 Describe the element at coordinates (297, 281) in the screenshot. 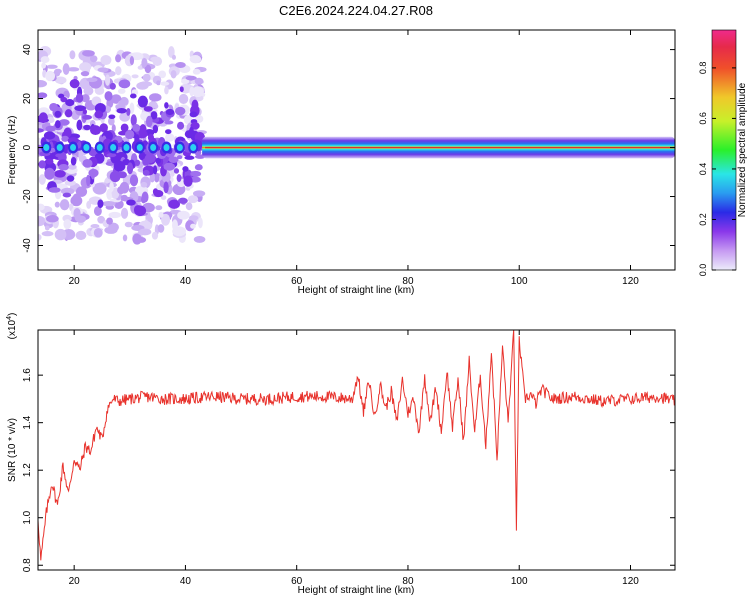

I see `heatmap-x-tick-label: 60` at that location.